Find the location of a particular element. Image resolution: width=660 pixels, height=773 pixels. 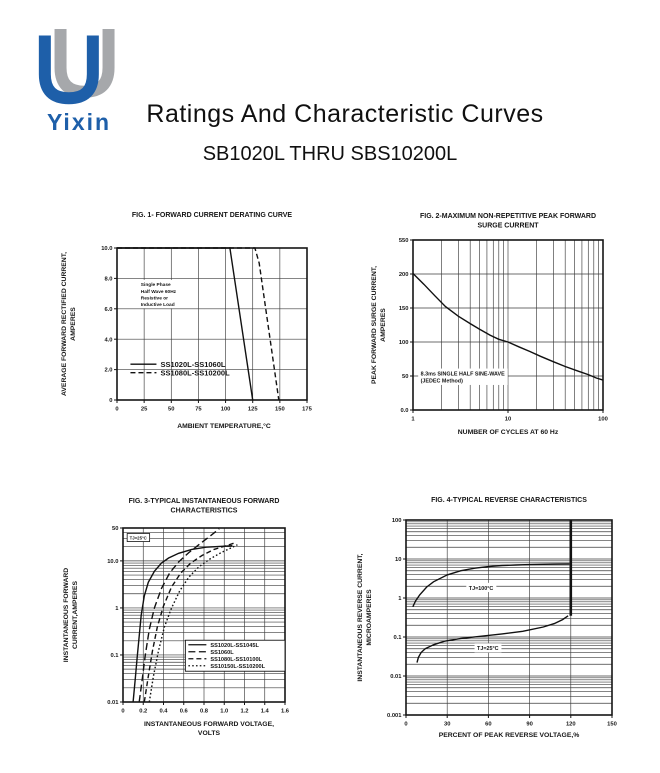

y-ticks: 0 2.0 4.0 6.0 8.0 10.0 is located at coordinates (109, 325).